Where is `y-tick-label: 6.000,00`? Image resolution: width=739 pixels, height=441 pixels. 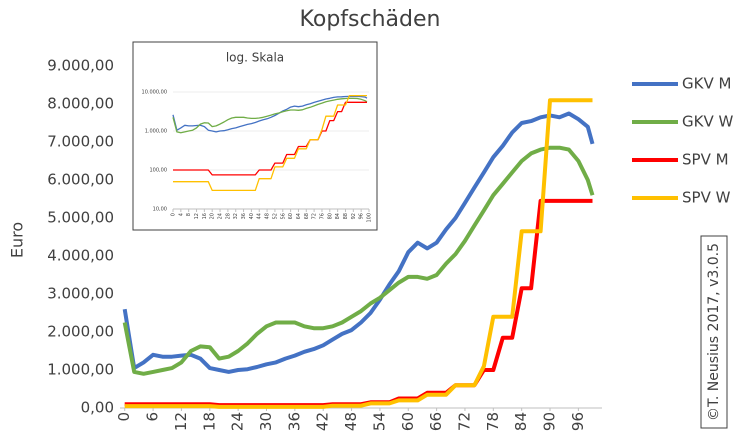 y-tick-label: 6.000,00 is located at coordinates (80, 180).